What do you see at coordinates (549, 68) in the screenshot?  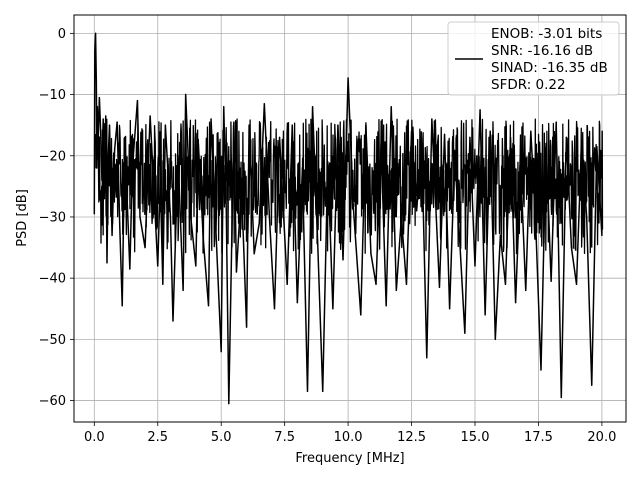 I see `legend-sinad: SINAD: -16.35 dB` at bounding box center [549, 68].